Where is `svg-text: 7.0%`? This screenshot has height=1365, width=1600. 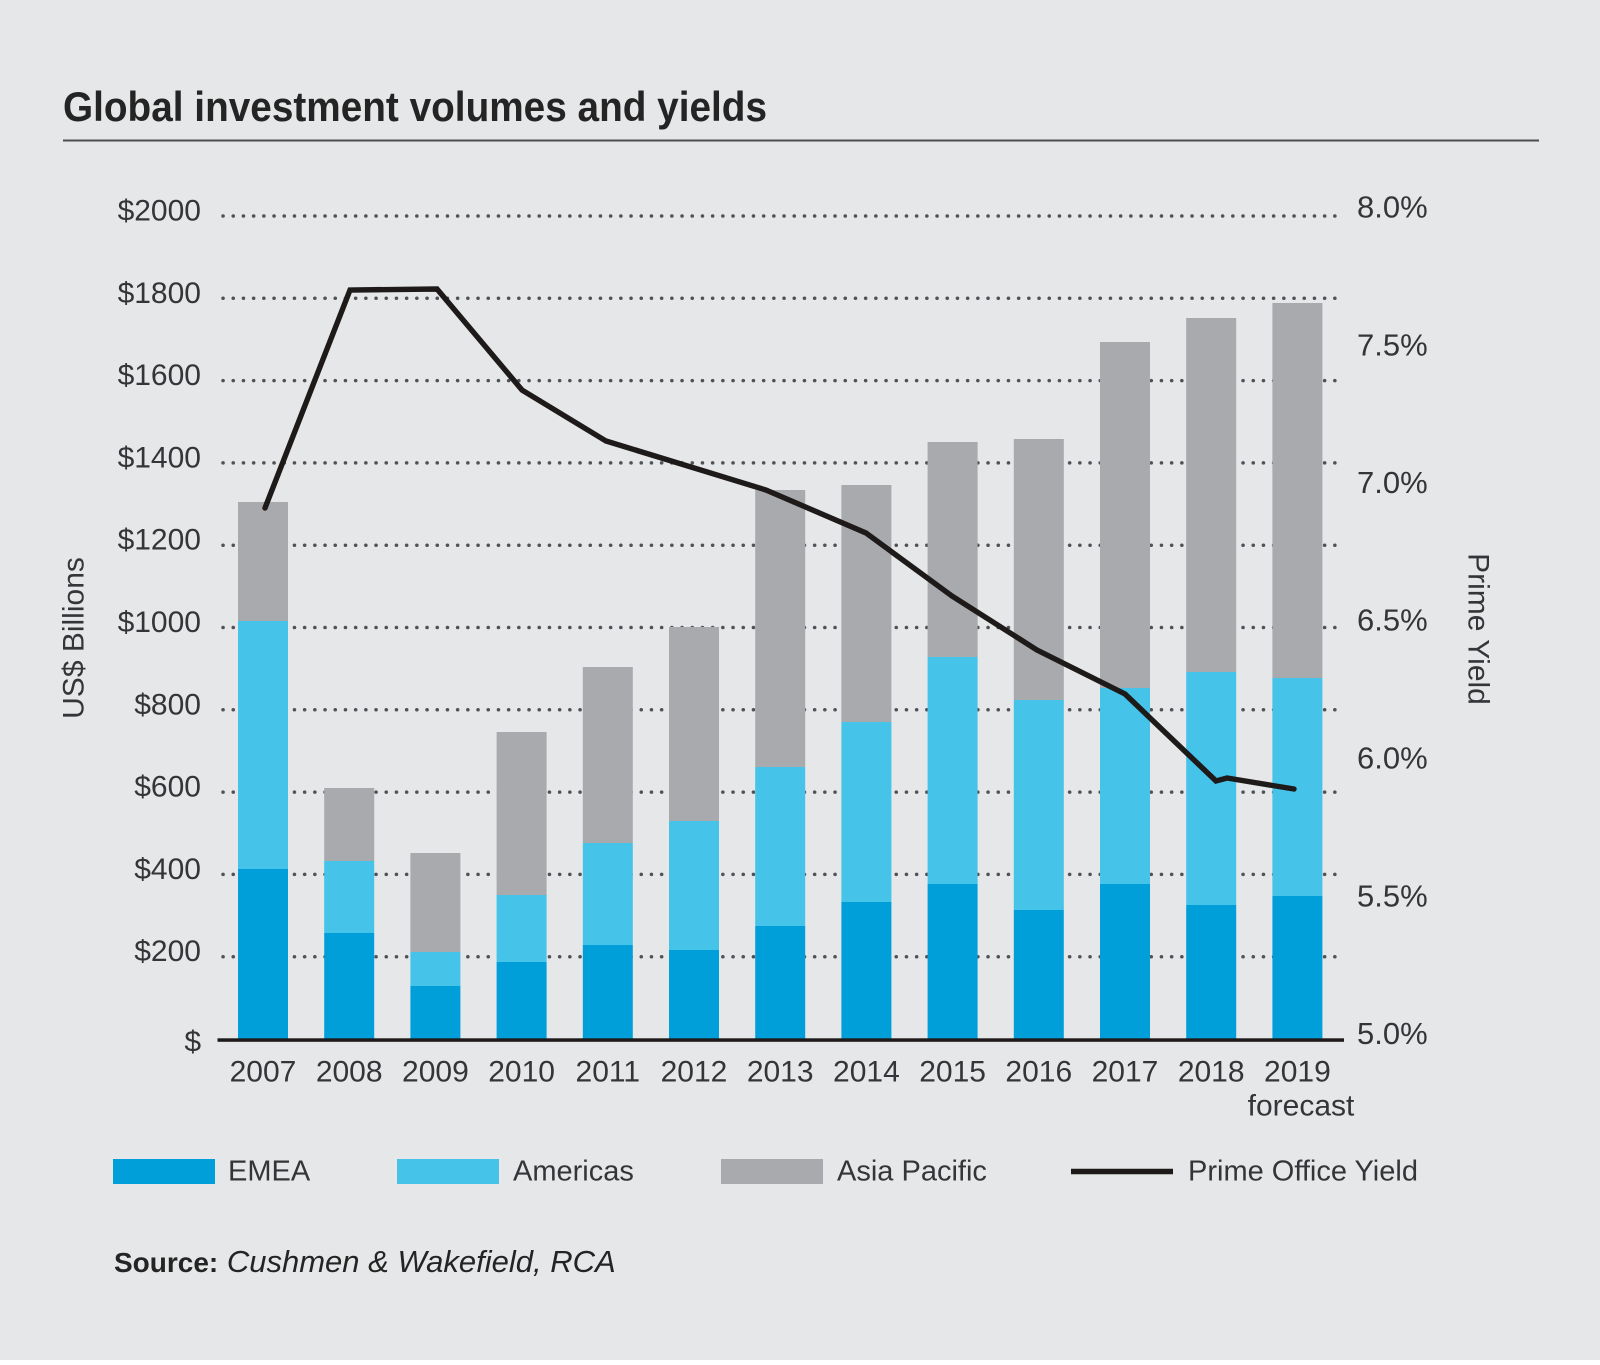
svg-text: 7.0% is located at coordinates (1392, 482).